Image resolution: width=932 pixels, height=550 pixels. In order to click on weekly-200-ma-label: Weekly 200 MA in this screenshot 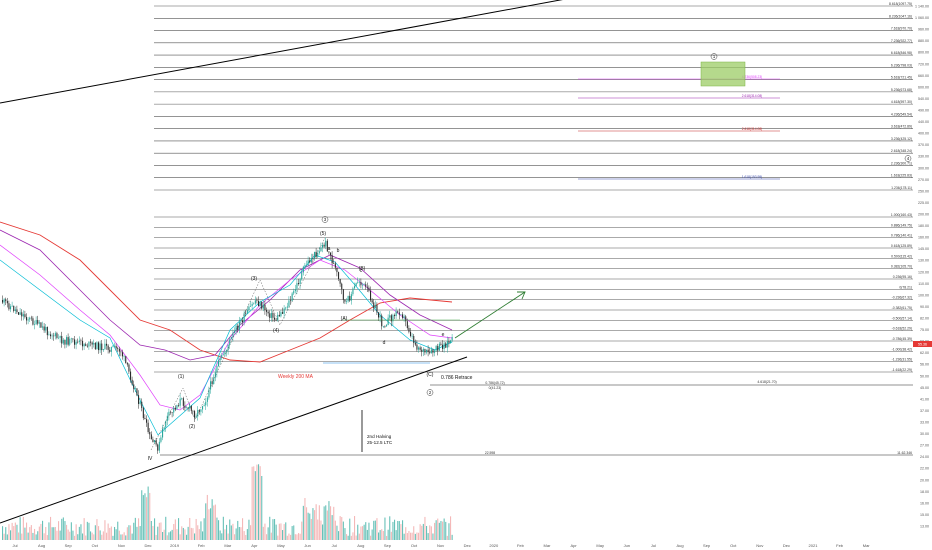, I will do `click(296, 377)`.